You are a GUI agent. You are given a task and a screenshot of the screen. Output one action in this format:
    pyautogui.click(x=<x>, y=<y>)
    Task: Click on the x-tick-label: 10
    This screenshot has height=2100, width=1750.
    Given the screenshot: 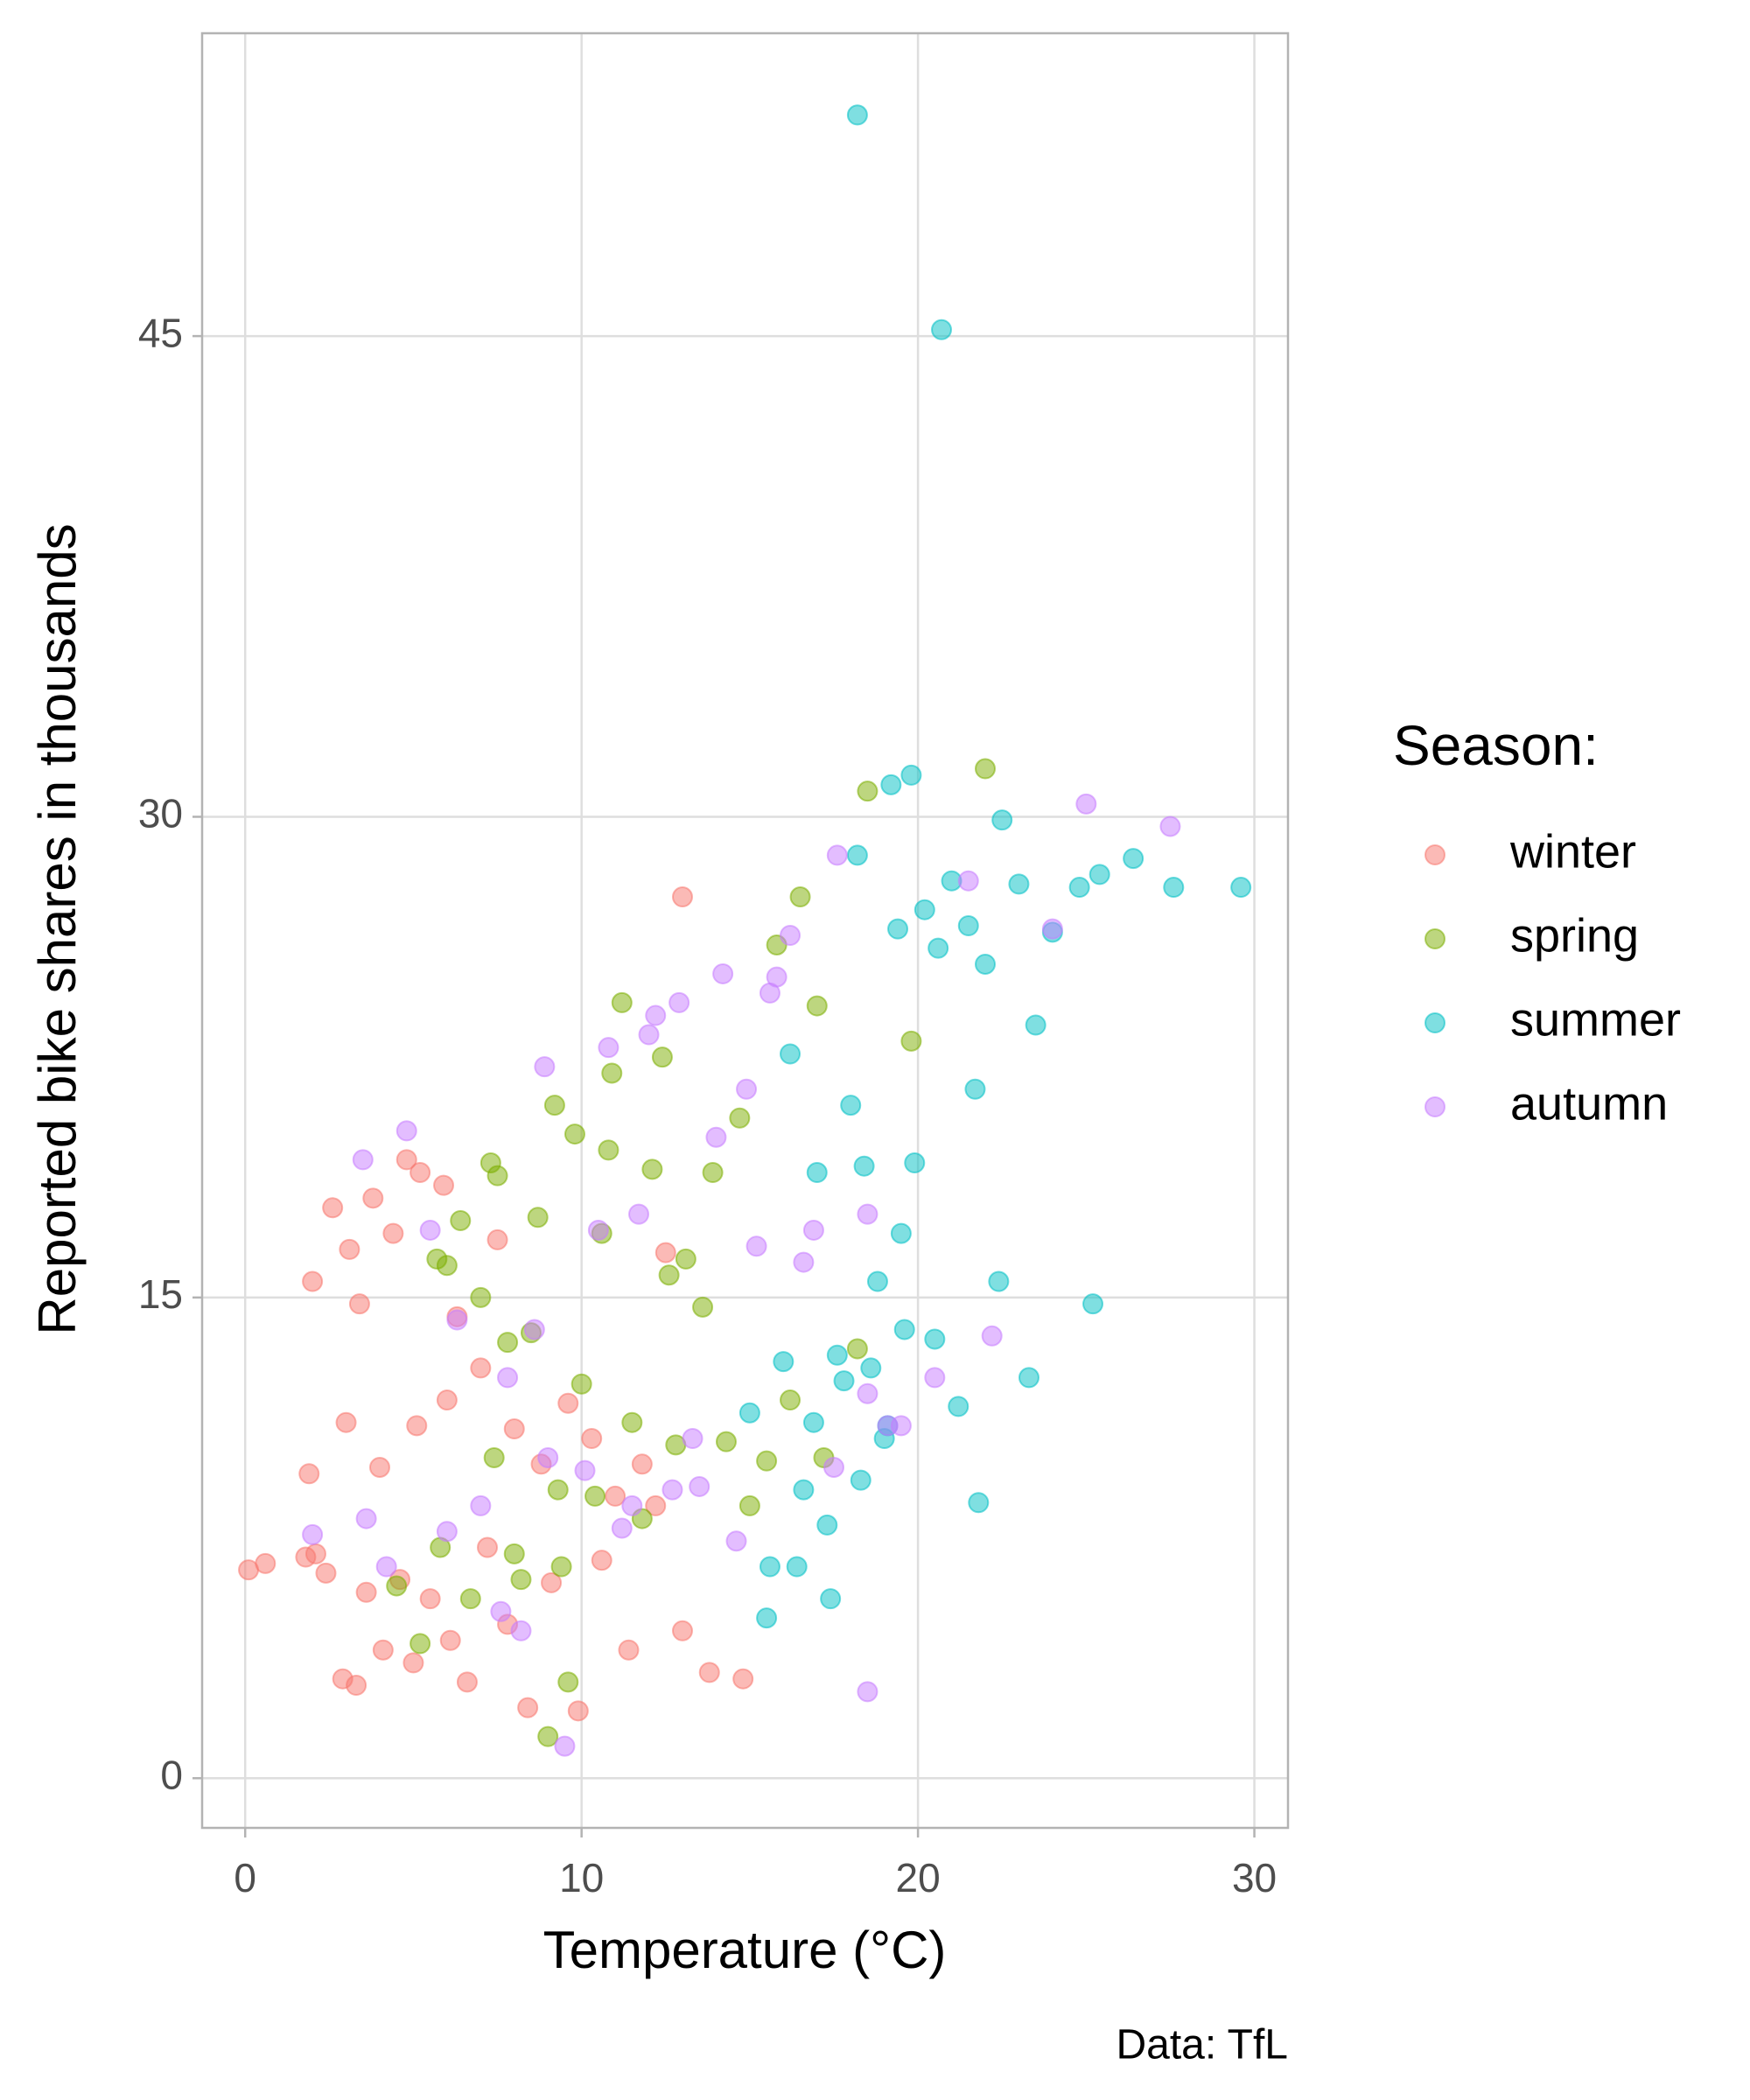 What is the action you would take?
    pyautogui.click(x=581, y=1877)
    